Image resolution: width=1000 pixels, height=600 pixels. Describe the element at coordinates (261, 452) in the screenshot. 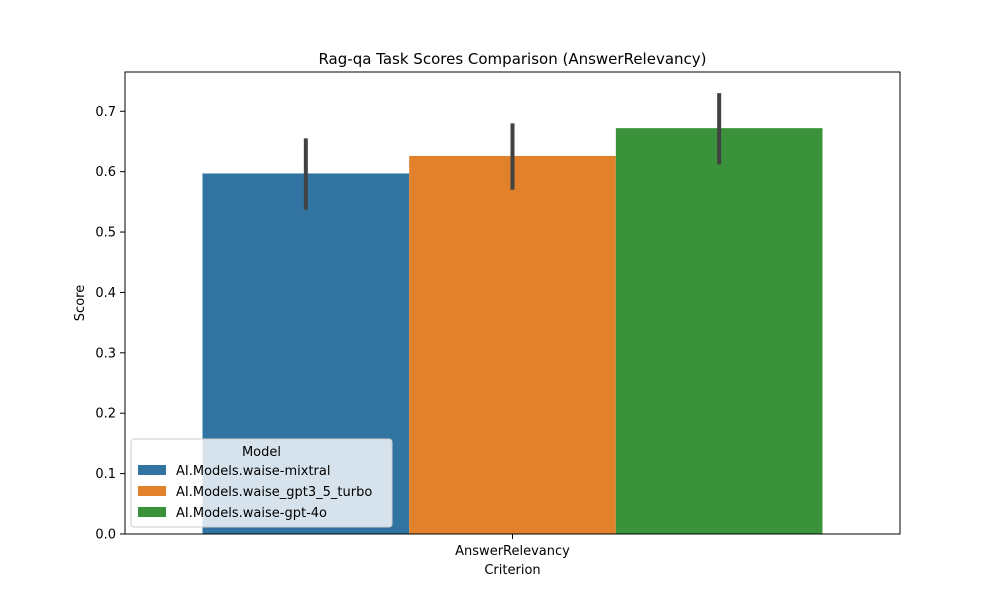

I see `legend-title: Model` at that location.